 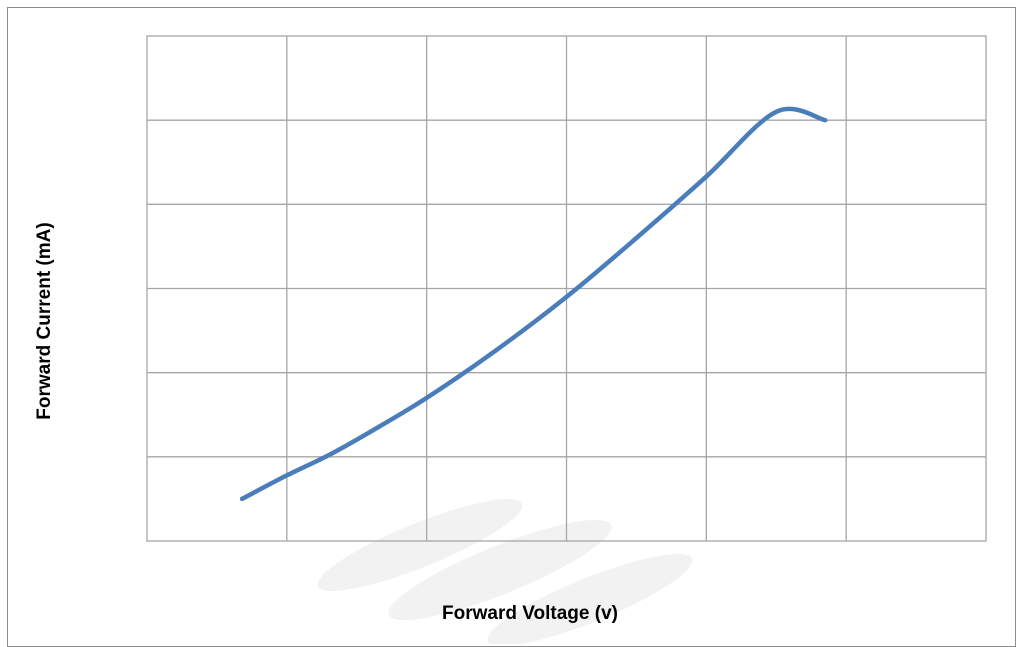 I want to click on watermark-logo, so click(x=505, y=571).